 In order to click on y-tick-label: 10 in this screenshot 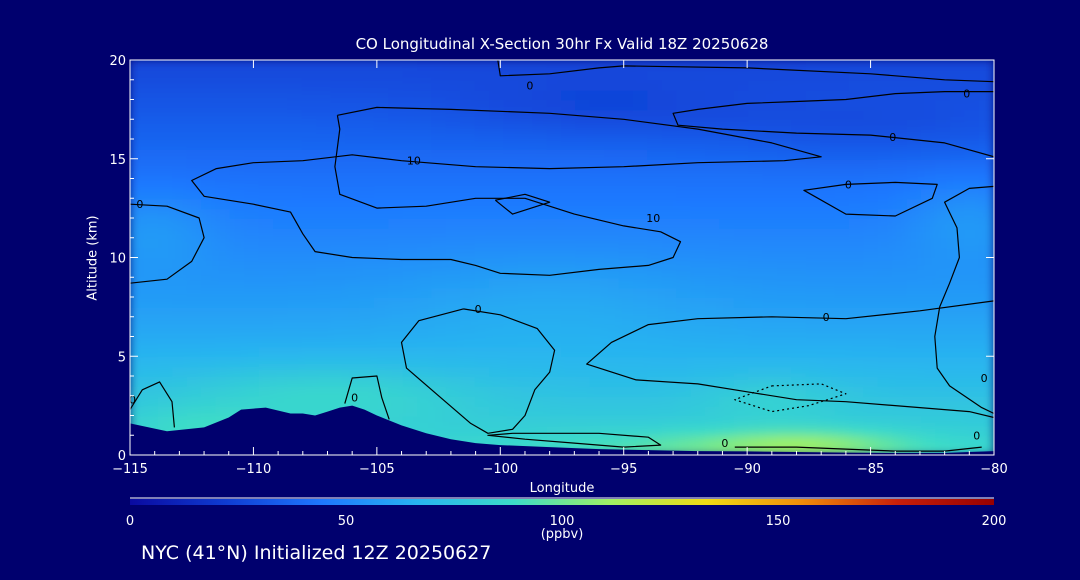, I will do `click(117, 259)`.